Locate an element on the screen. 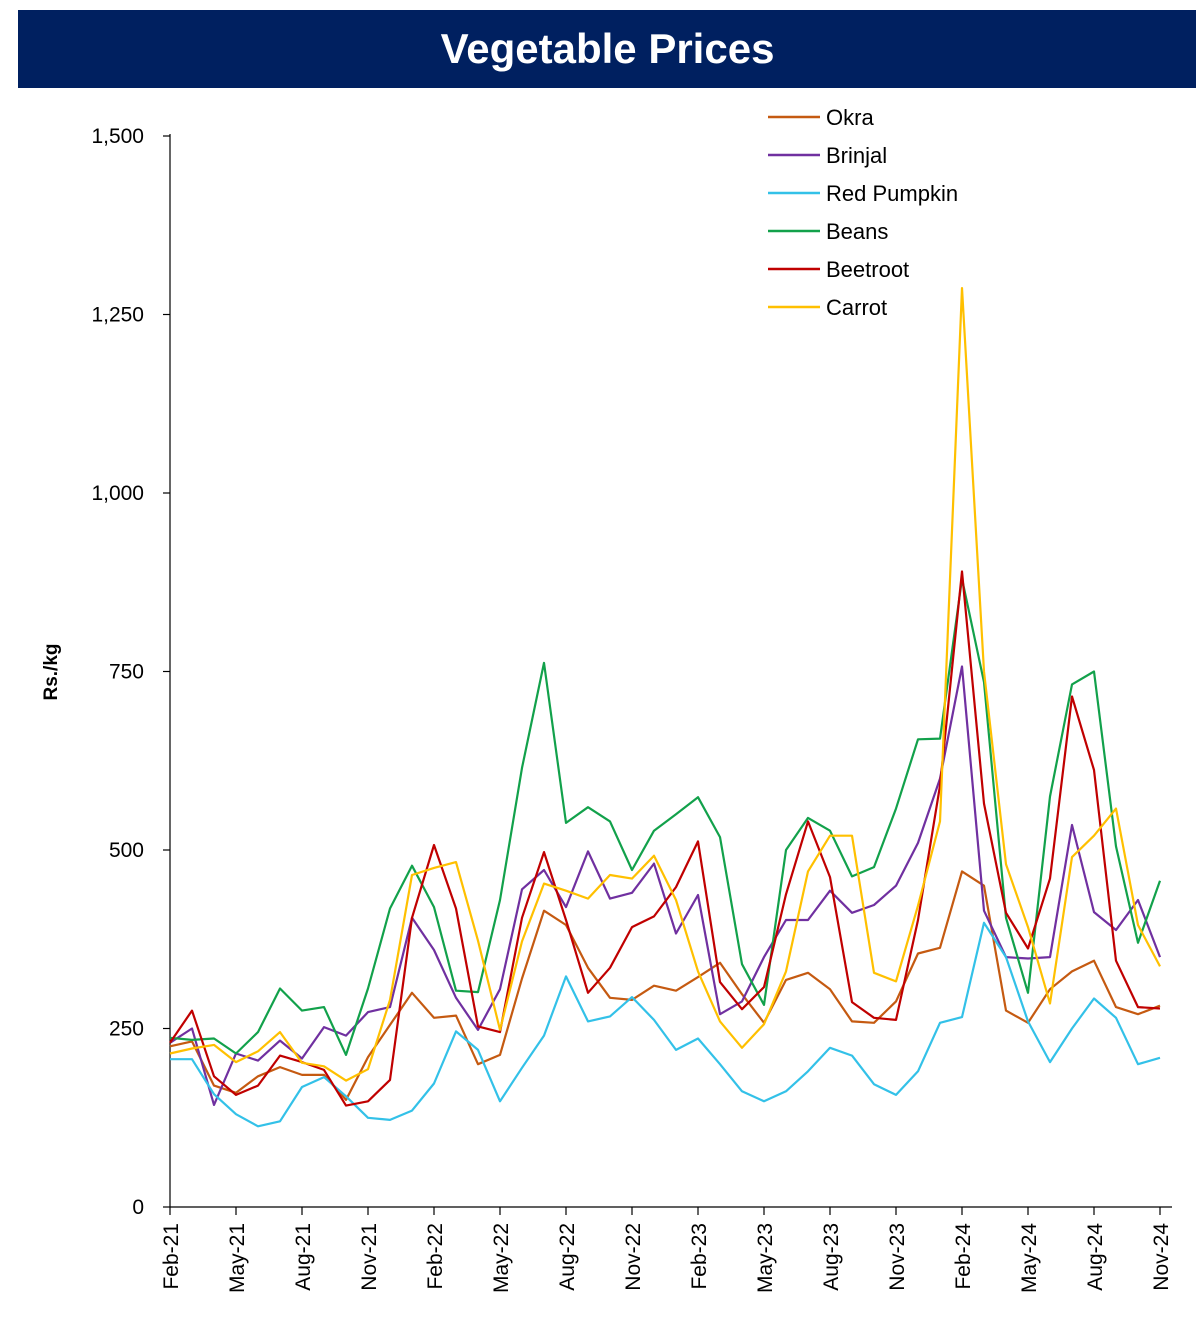 The height and width of the screenshot is (1329, 1196). x-tick-label: Aug-24 is located at coordinates (1095, 1257).